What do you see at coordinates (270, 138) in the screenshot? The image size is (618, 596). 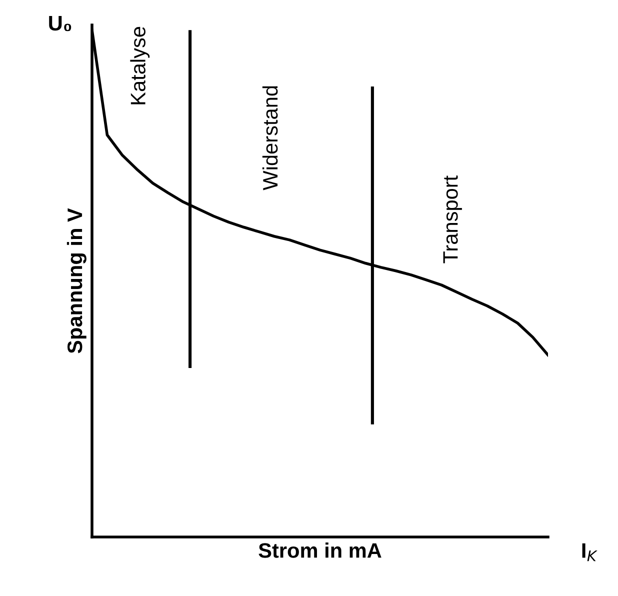 I see `annotation: Widerstand` at bounding box center [270, 138].